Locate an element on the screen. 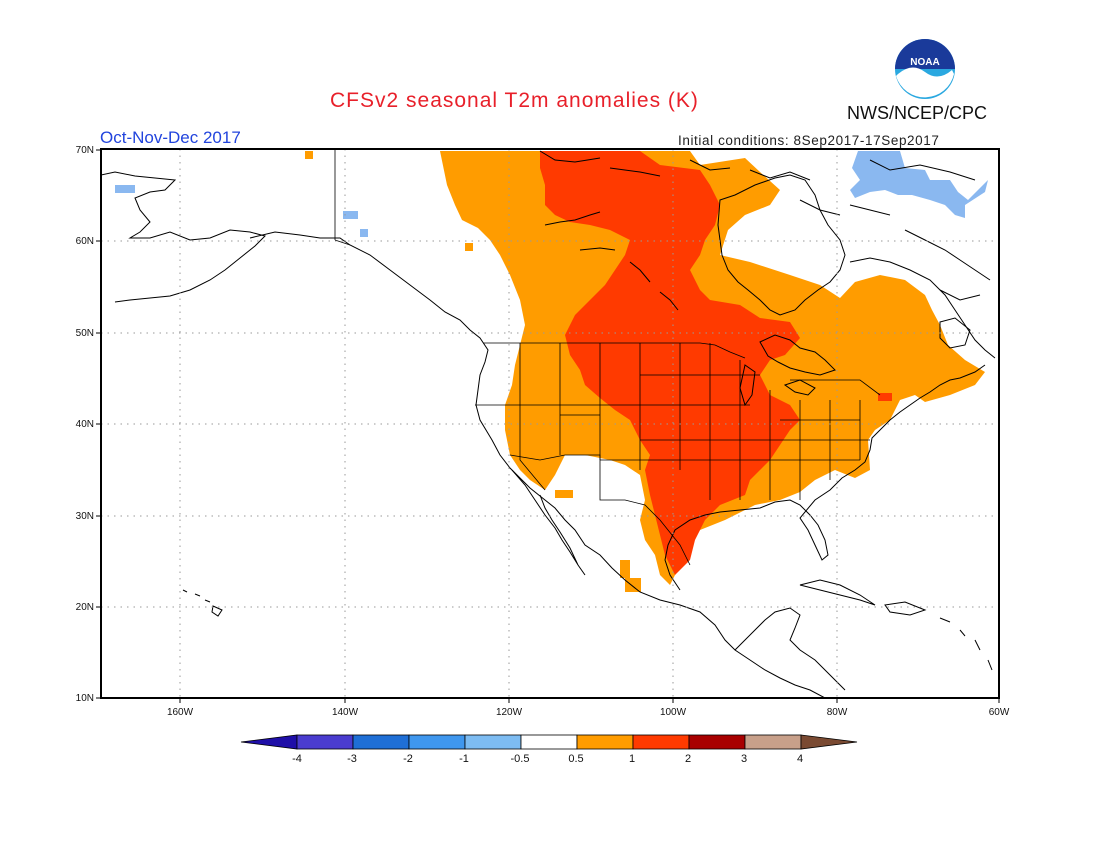 The image size is (1100, 850). colorbar-arrow-low is located at coordinates (269, 742).